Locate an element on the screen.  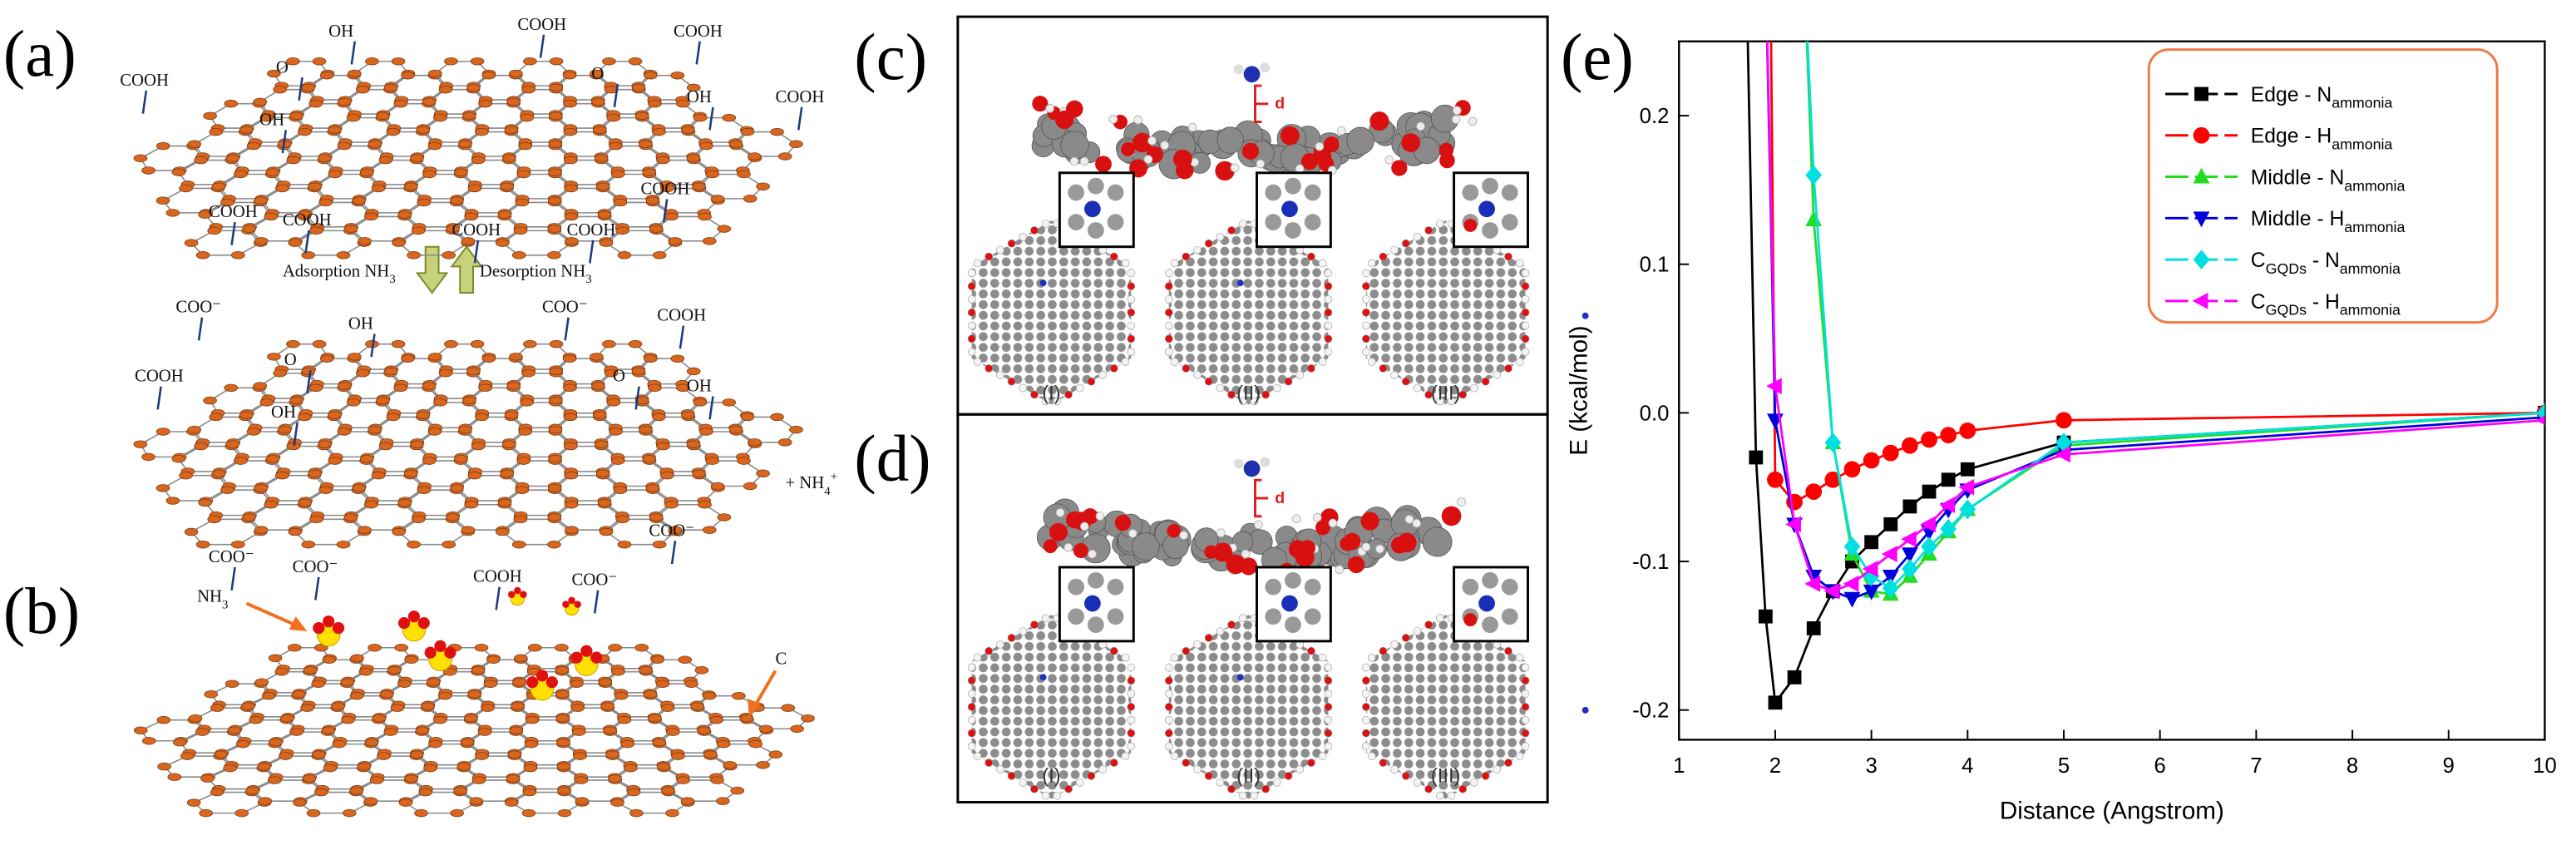
desorption-label-part: Desorption NH is located at coordinates (532, 271).